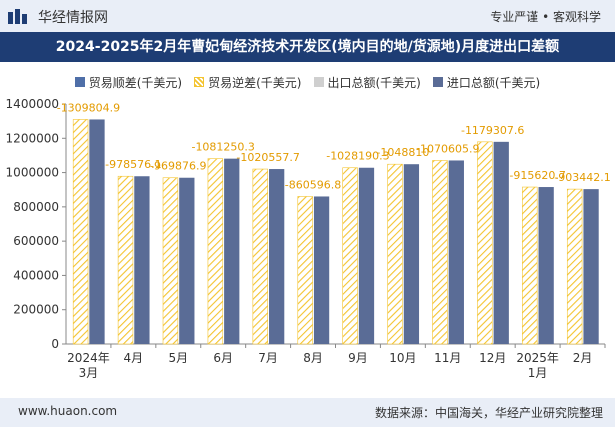 This screenshot has width=615, height=427. Describe the element at coordinates (307, 16) in the screenshot. I see `header-bar: 华经情报网 专业严谨 • 客观科学` at that location.